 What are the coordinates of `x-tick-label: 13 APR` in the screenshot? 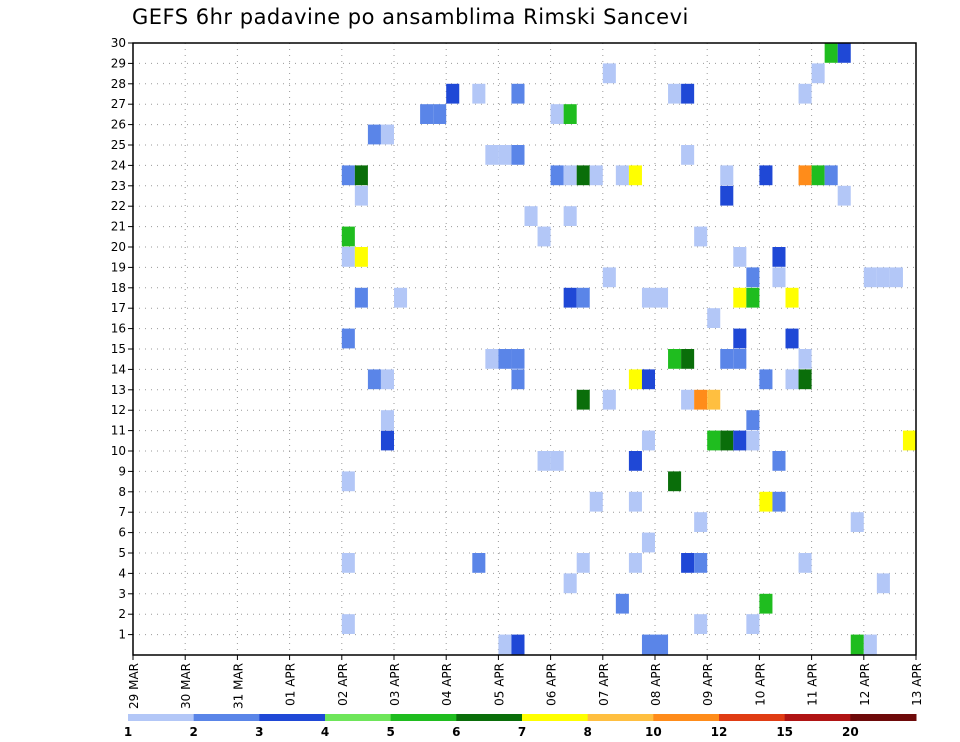 It's located at (917, 684).